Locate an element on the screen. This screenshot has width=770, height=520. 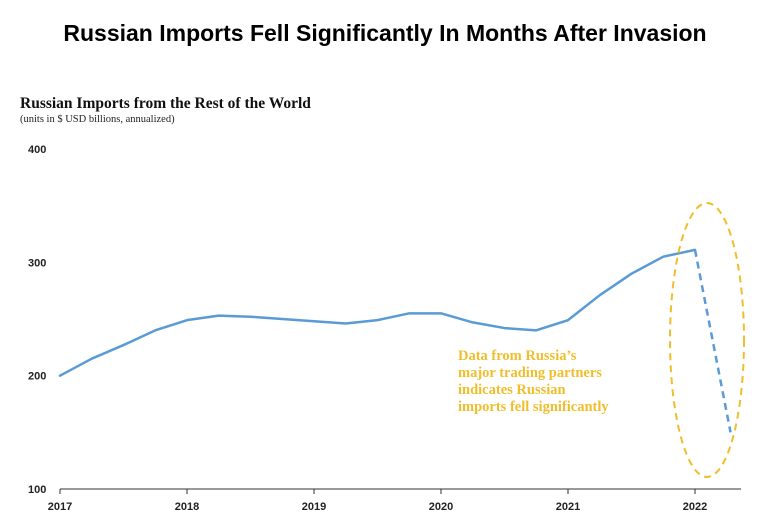
x-tick-label: 2019 is located at coordinates (314, 507).